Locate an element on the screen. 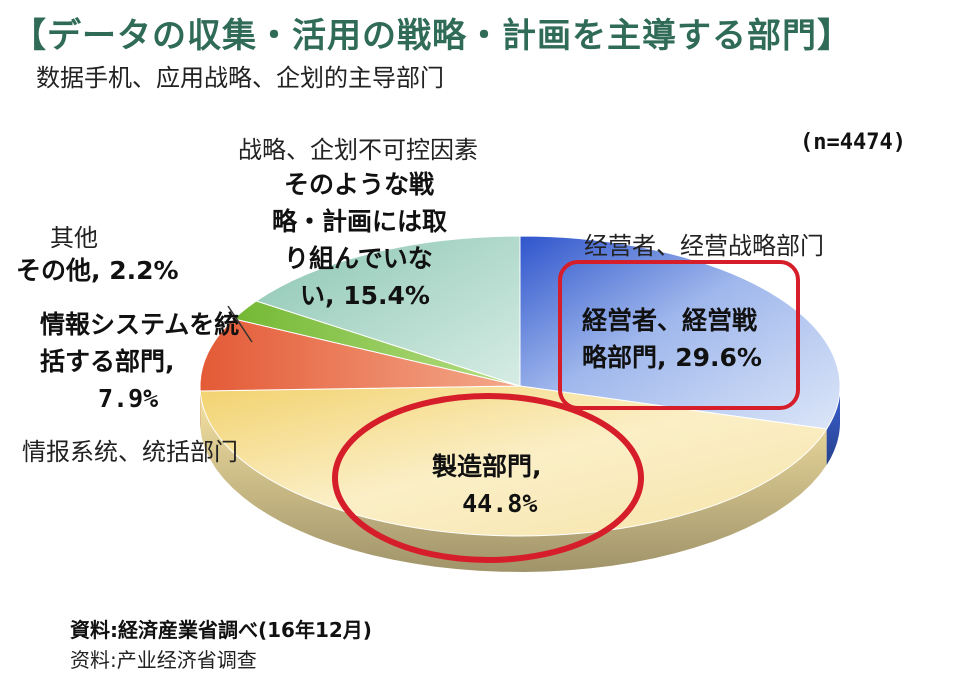  is-label-jp: 情報システムを統 括する部門, 7.9% is located at coordinates (139, 361).